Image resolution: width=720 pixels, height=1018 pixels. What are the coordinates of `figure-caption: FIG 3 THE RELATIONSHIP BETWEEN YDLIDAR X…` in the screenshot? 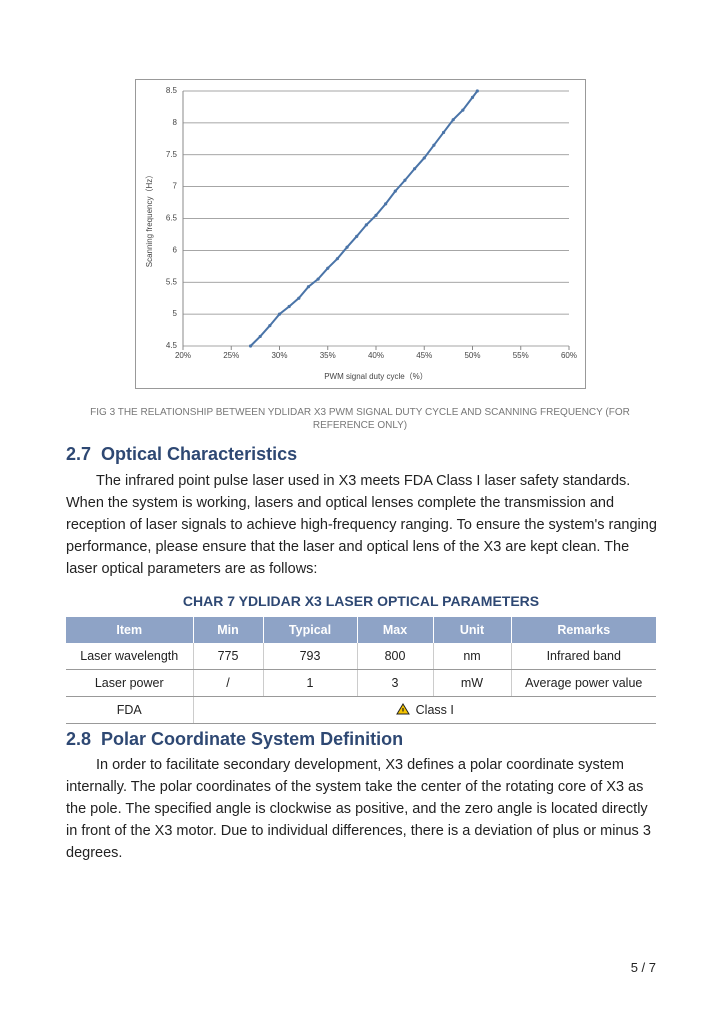 It's located at (360, 419).